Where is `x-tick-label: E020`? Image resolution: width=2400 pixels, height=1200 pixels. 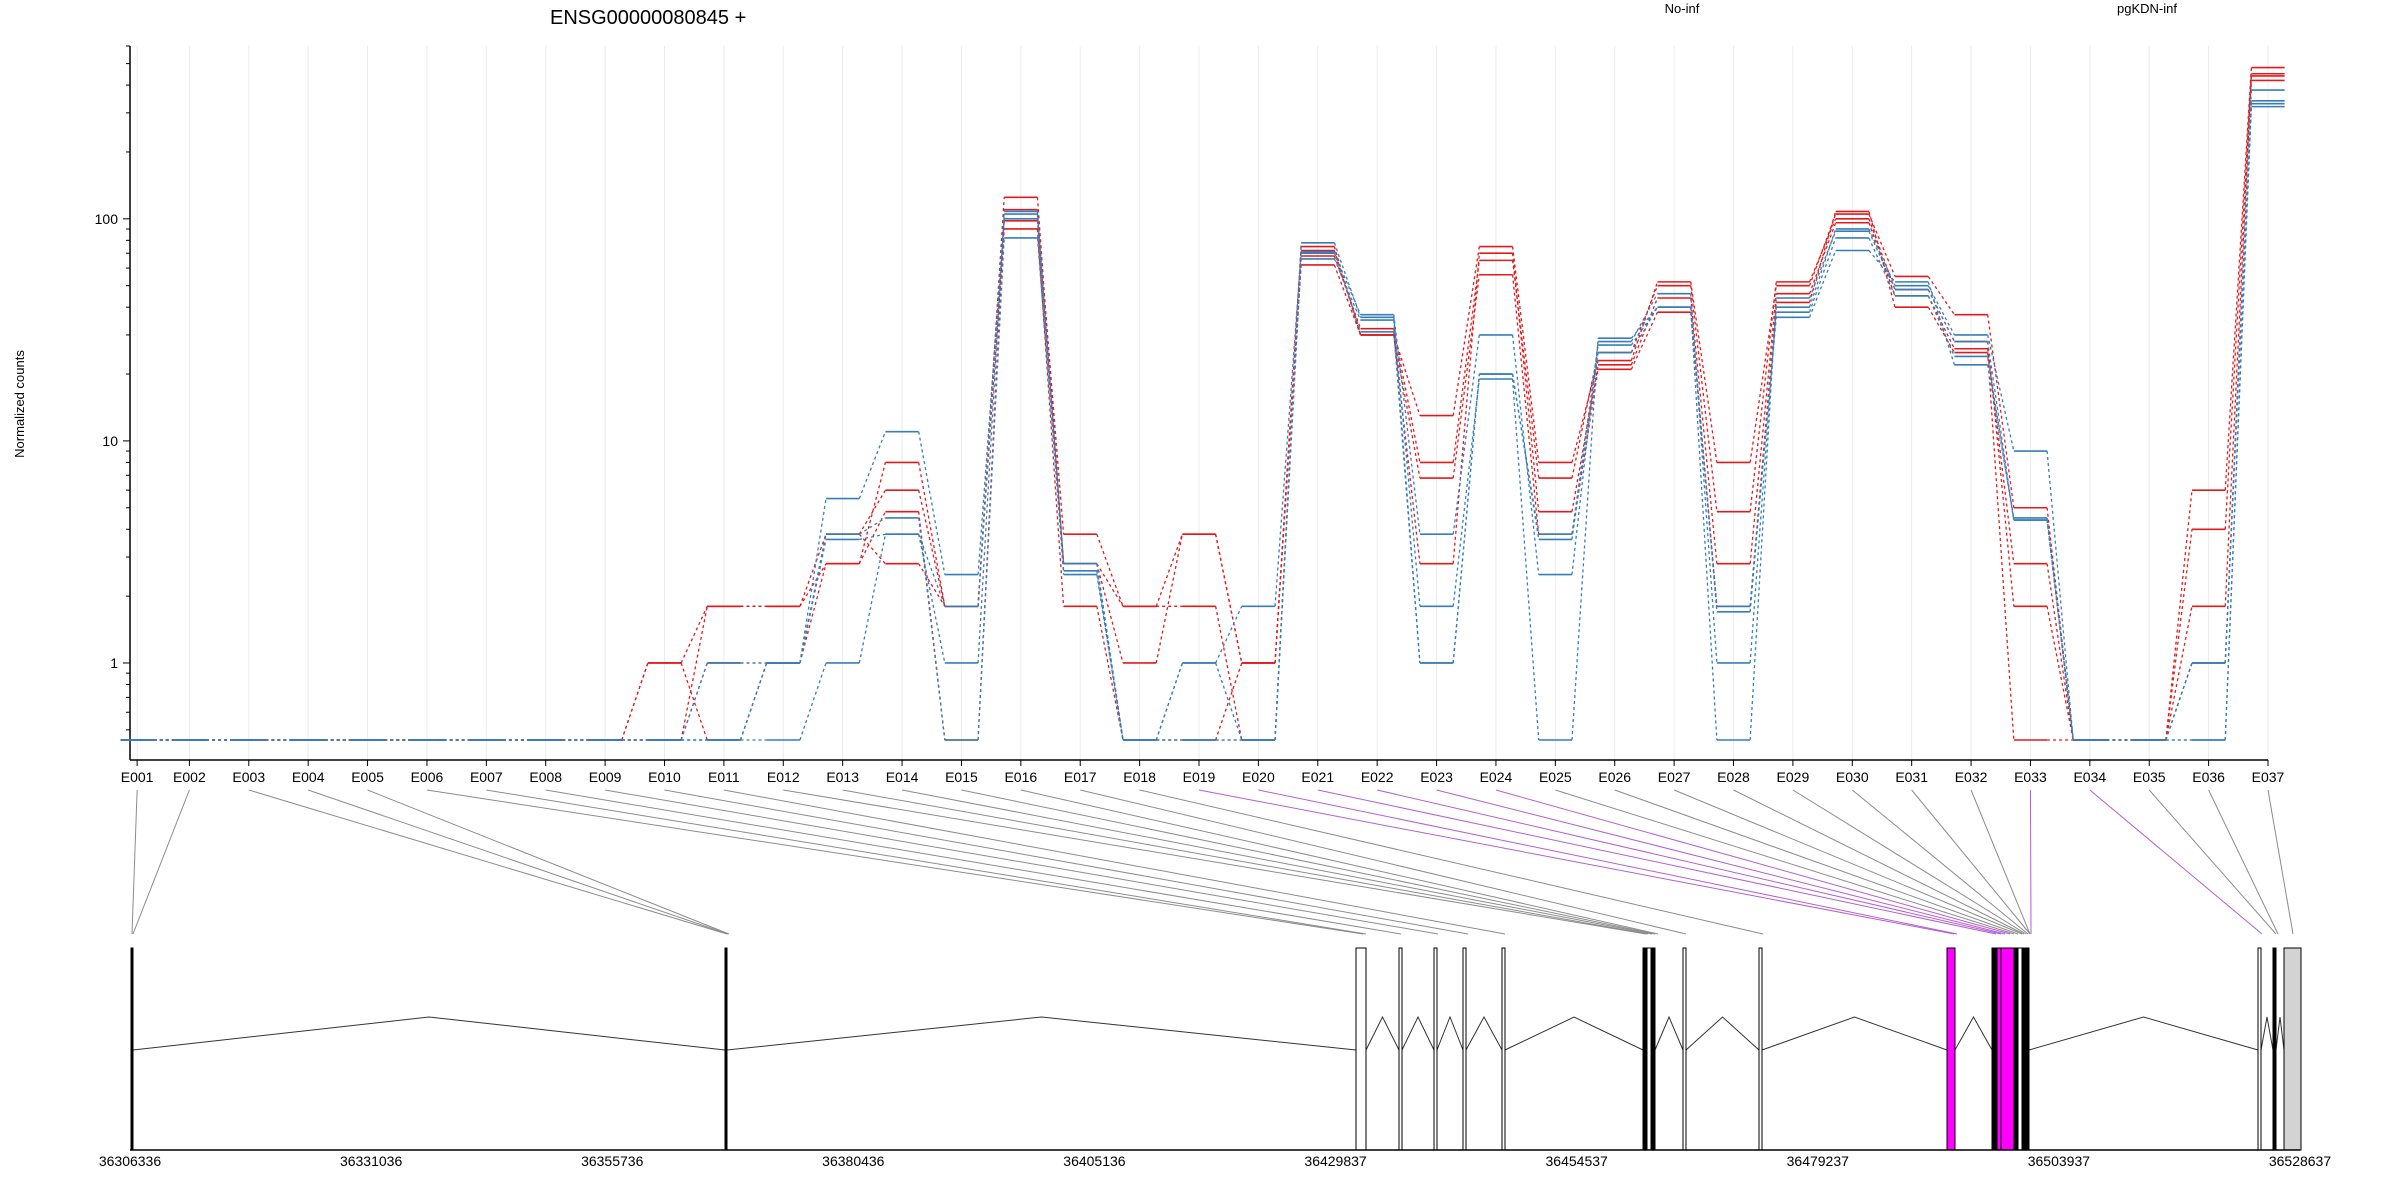
x-tick-label: E020 is located at coordinates (1258, 777).